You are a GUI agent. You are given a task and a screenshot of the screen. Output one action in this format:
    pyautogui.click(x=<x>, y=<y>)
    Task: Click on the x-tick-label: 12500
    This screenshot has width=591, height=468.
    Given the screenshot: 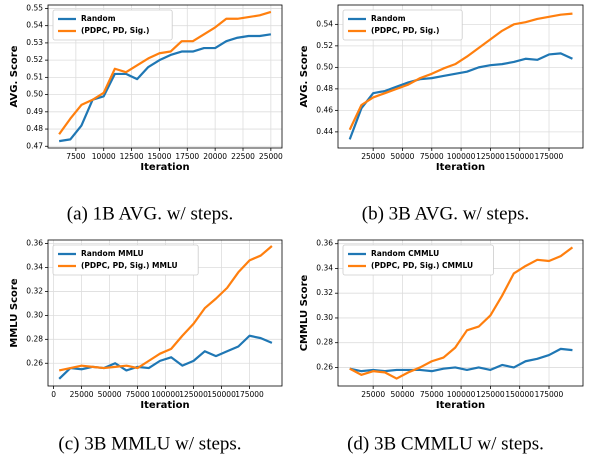 What is the action you would take?
    pyautogui.click(x=132, y=156)
    